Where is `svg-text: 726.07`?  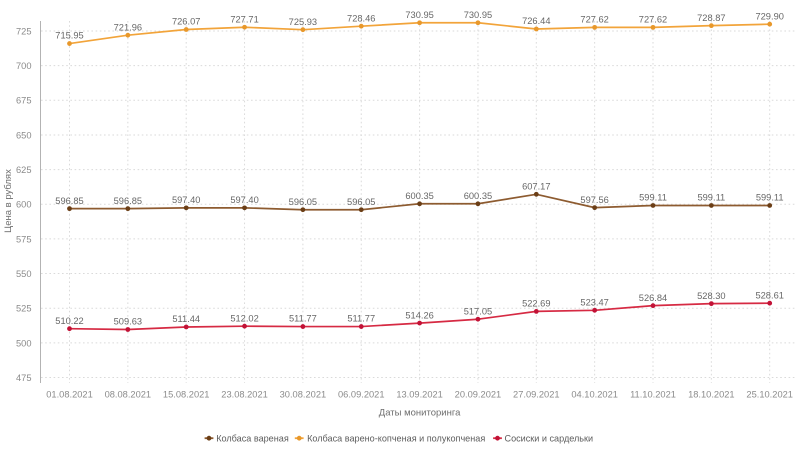
svg-text: 726.07 is located at coordinates (186, 22).